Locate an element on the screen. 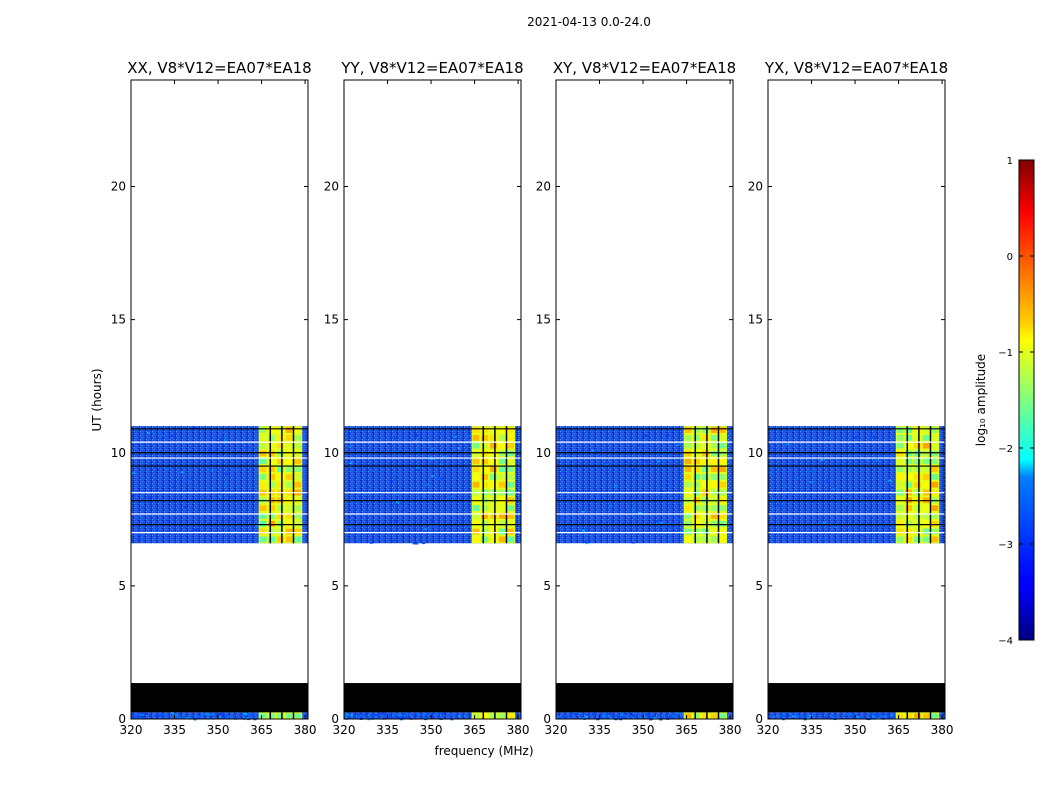  colorbar-gradient is located at coordinates (1026, 400).